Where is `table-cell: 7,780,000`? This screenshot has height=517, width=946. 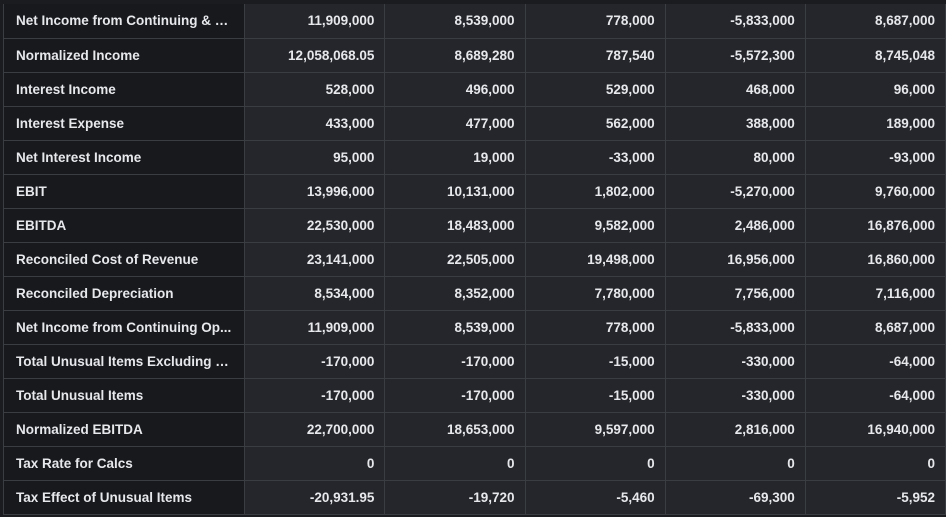
table-cell: 7,780,000 is located at coordinates (595, 293).